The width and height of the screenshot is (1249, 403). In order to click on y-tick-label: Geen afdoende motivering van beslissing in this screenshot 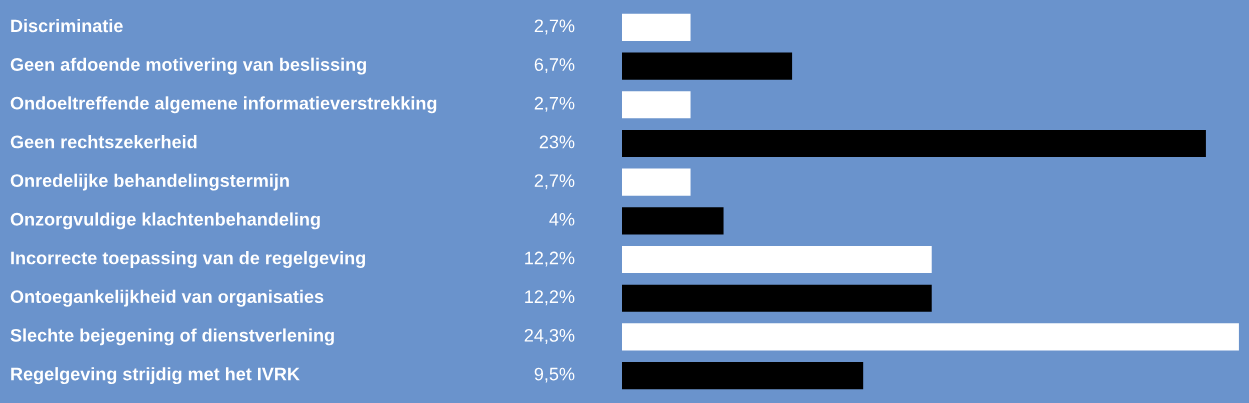, I will do `click(188, 66)`.